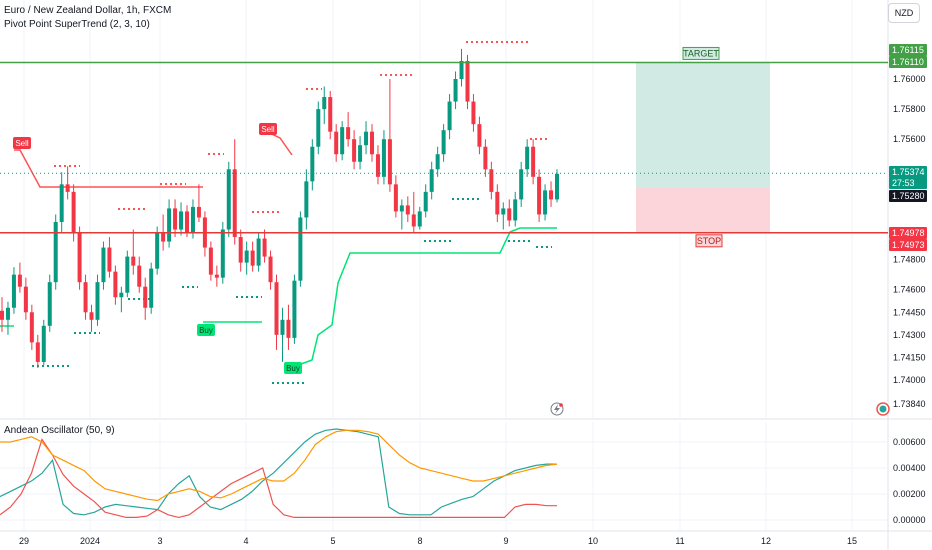  Describe the element at coordinates (557, 409) in the screenshot. I see `flash-icon` at that location.